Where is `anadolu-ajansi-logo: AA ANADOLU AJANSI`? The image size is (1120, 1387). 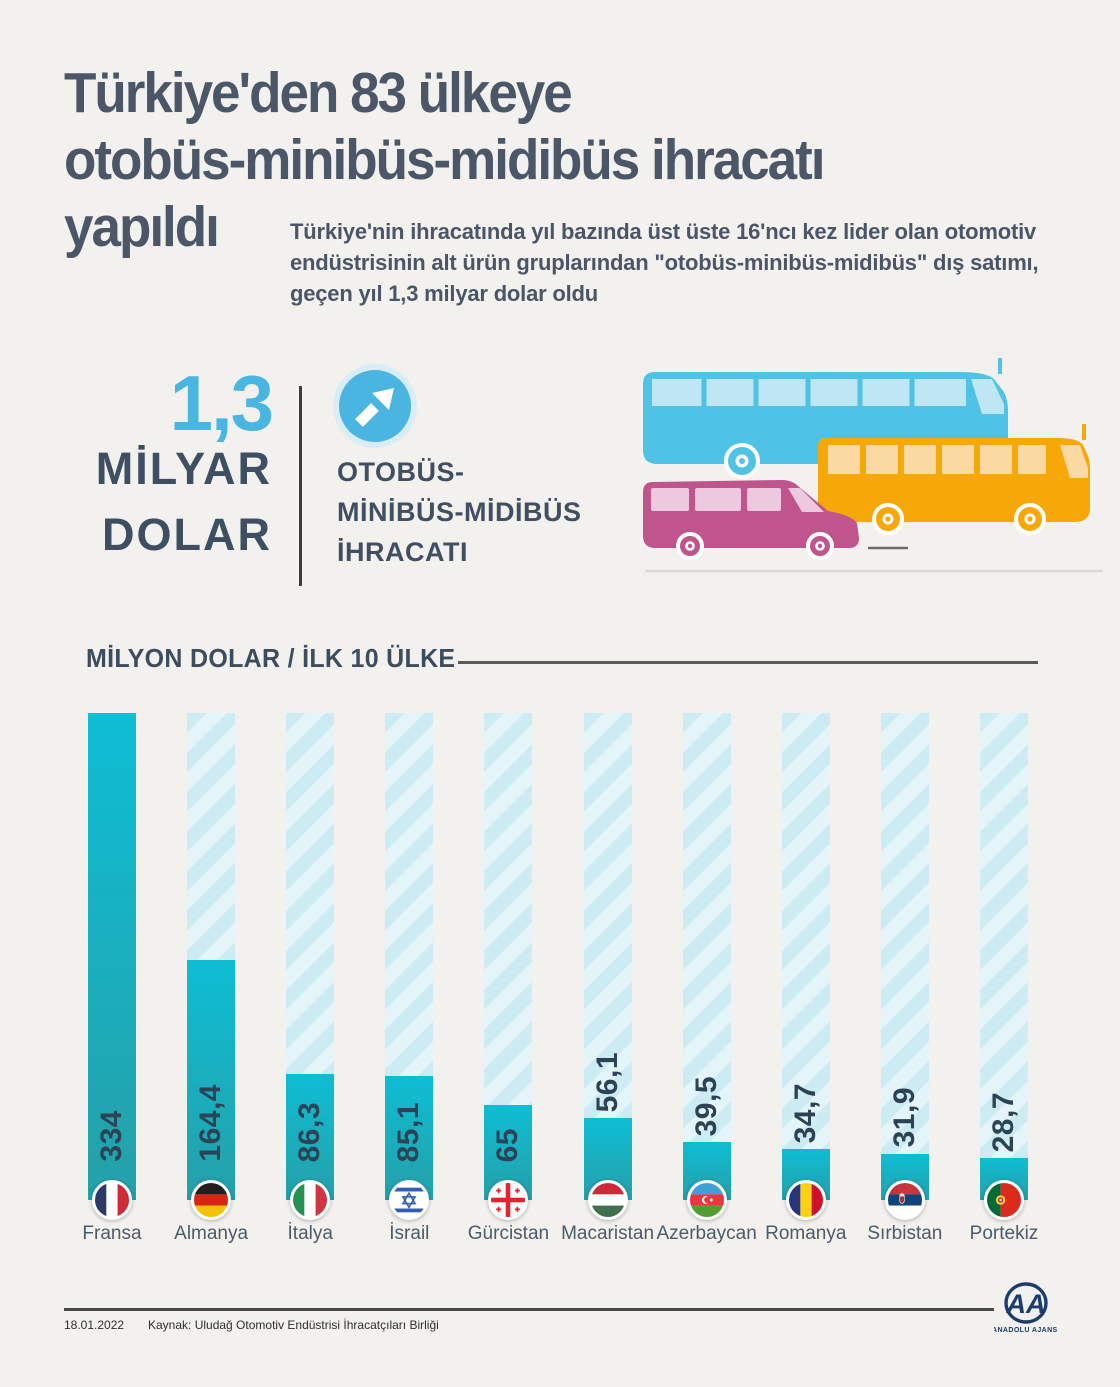
anadolu-ajansi-logo: AA ANADOLU AJANSI is located at coordinates (1026, 1311).